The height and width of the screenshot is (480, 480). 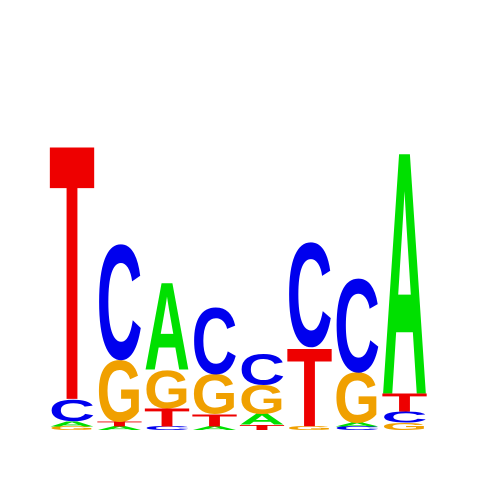 I want to click on logo-letter-c-pos3: C, so click(x=167, y=428).